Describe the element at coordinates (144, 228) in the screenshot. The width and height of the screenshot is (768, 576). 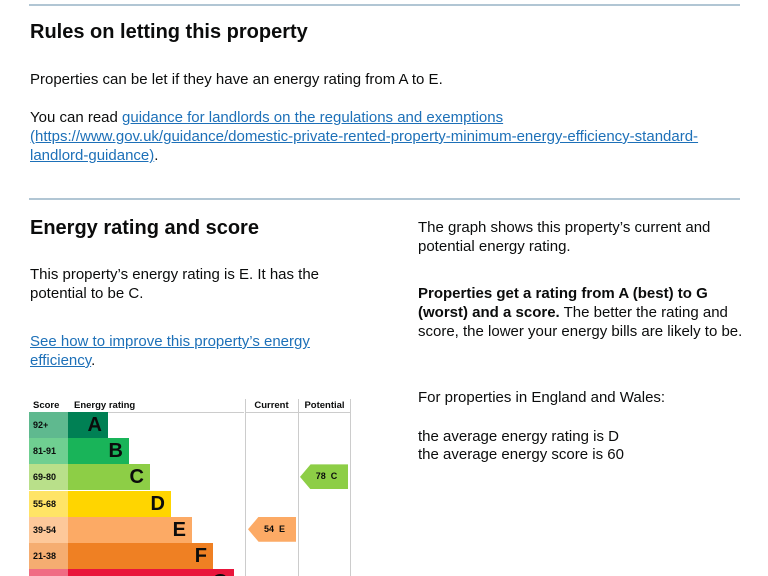
I see `energy-heading: Energy rating and score` at that location.